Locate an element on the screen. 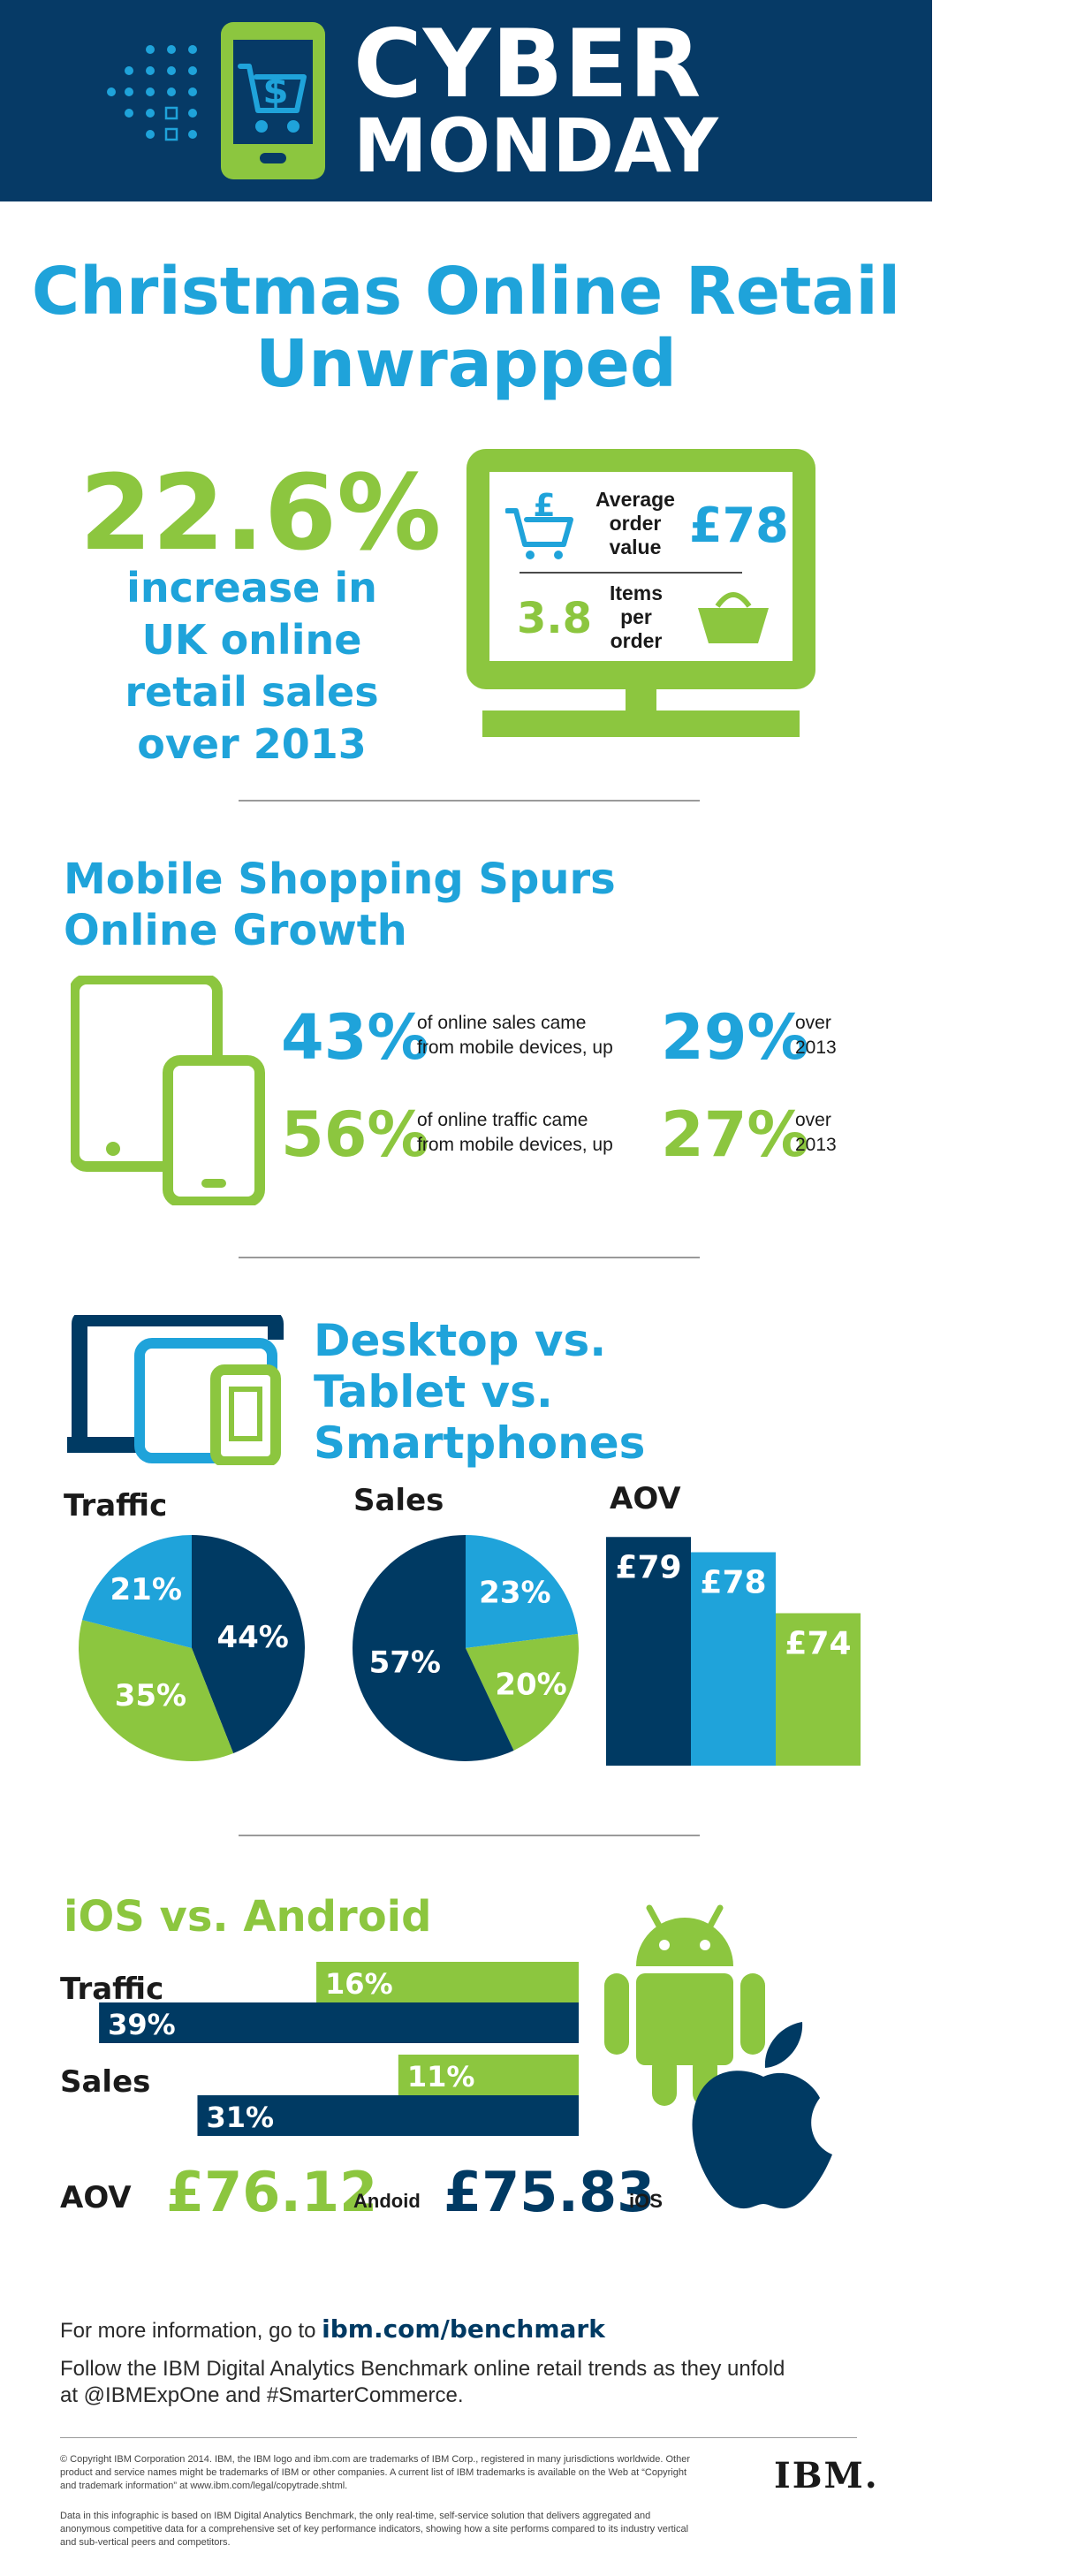  mobile-traffic-change-label: over 2013 is located at coordinates (816, 1133).